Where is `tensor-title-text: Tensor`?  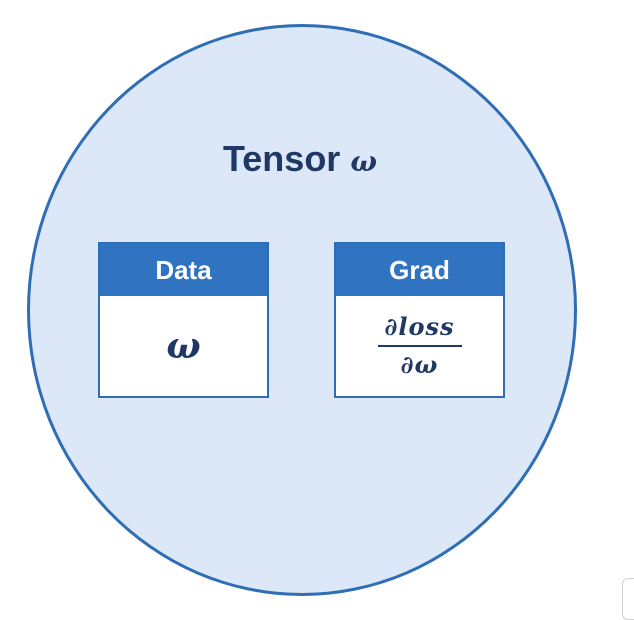 tensor-title-text: Tensor is located at coordinates (281, 158).